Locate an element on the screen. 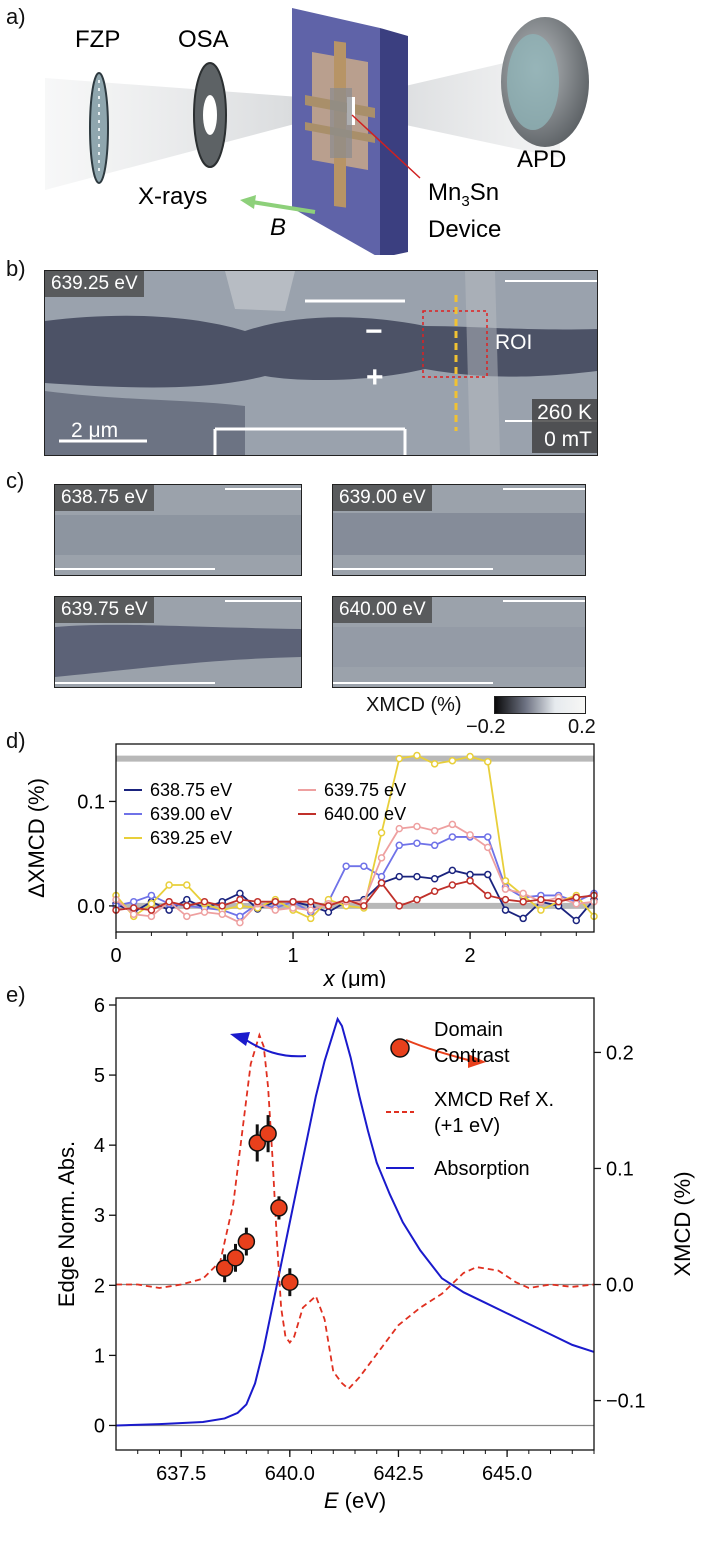  legend-entry: XMCD Ref X. is located at coordinates (494, 1100).